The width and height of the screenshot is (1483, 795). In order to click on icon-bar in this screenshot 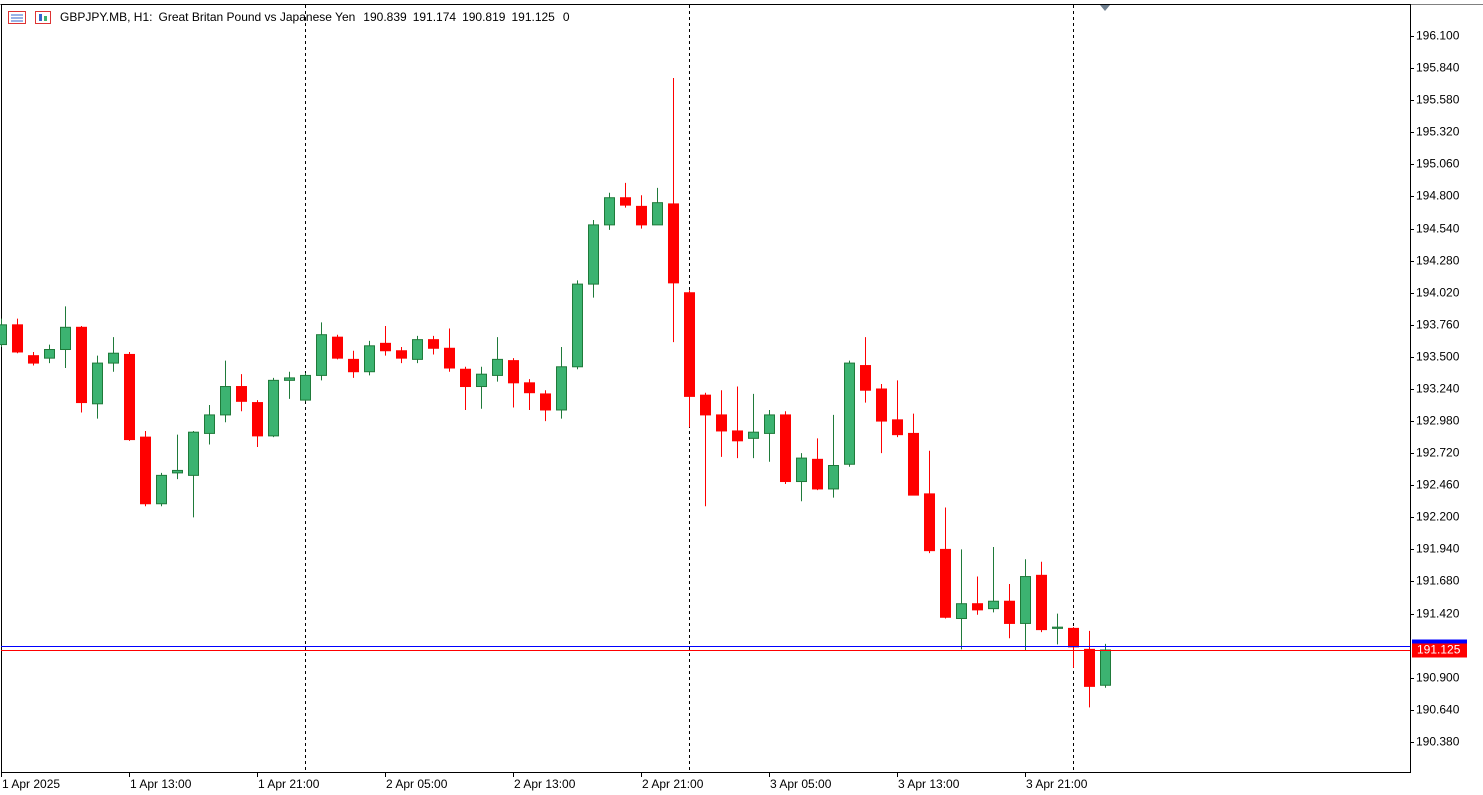, I will do `click(45, 18)`.